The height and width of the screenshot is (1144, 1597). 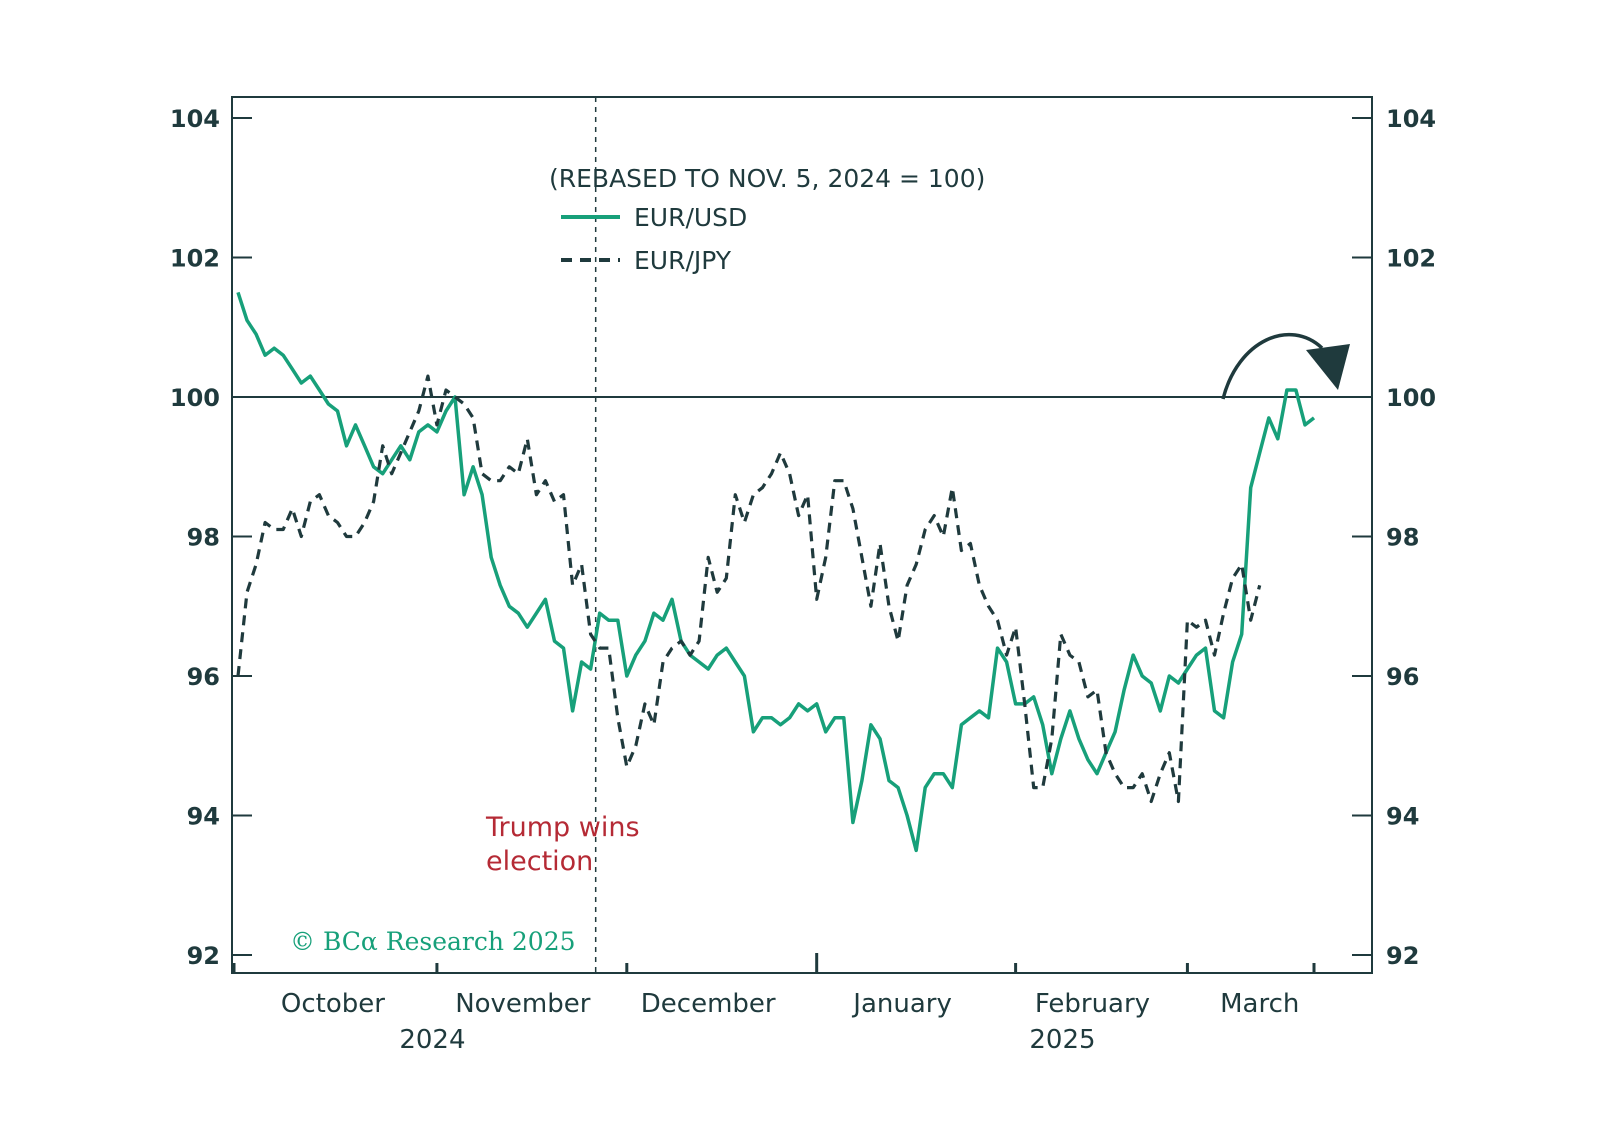 I want to click on annotation-trump-wins: Trump wins, so click(x=562, y=827).